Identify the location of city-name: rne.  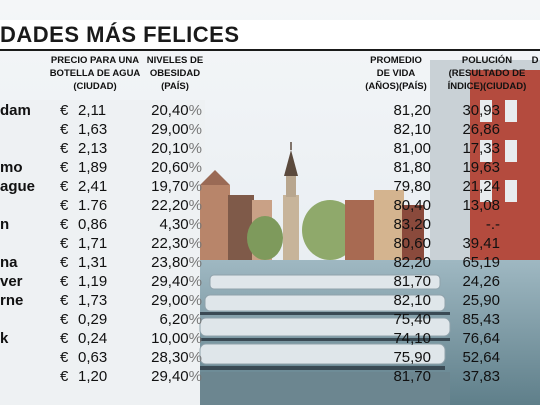
(12, 300).